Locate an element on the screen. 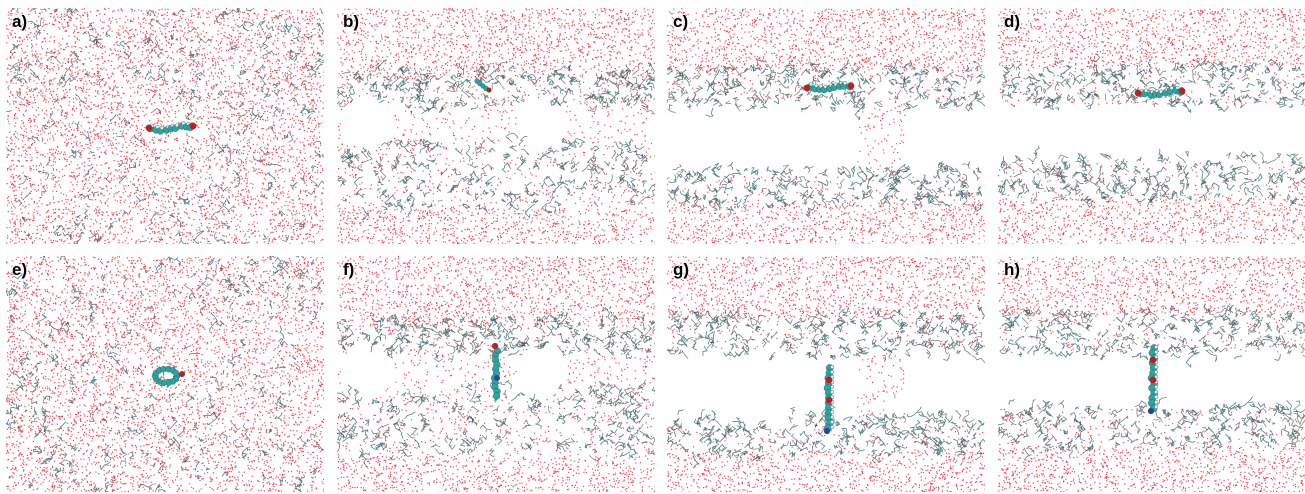 The image size is (1305, 494). panel-a-render is located at coordinates (165, 126).